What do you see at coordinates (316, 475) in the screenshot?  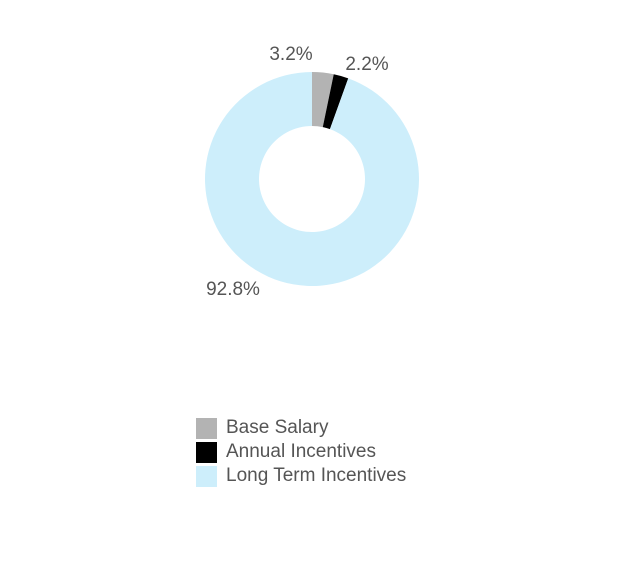 I see `legend-label-long-term-incentives: Long Term Incentives` at bounding box center [316, 475].